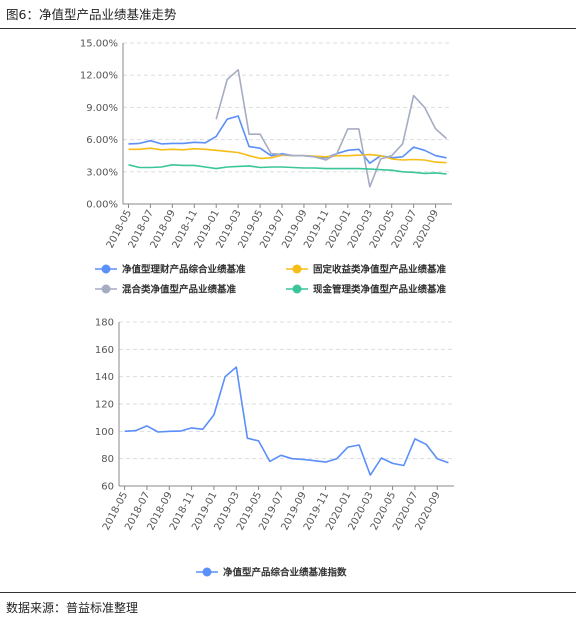 This screenshot has height=621, width=576. What do you see at coordinates (99, 76) in the screenshot?
I see `y-tick-label: 12.00%` at bounding box center [99, 76].